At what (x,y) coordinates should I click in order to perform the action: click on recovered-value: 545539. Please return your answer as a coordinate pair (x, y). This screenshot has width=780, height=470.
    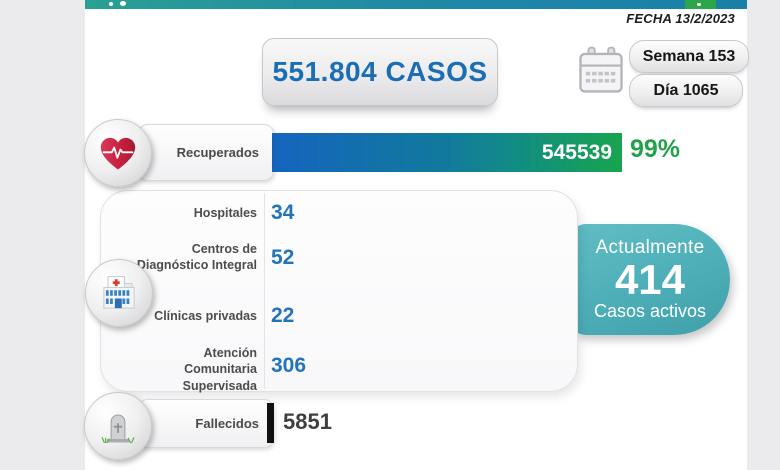
    Looking at the image, I should click on (576, 152).